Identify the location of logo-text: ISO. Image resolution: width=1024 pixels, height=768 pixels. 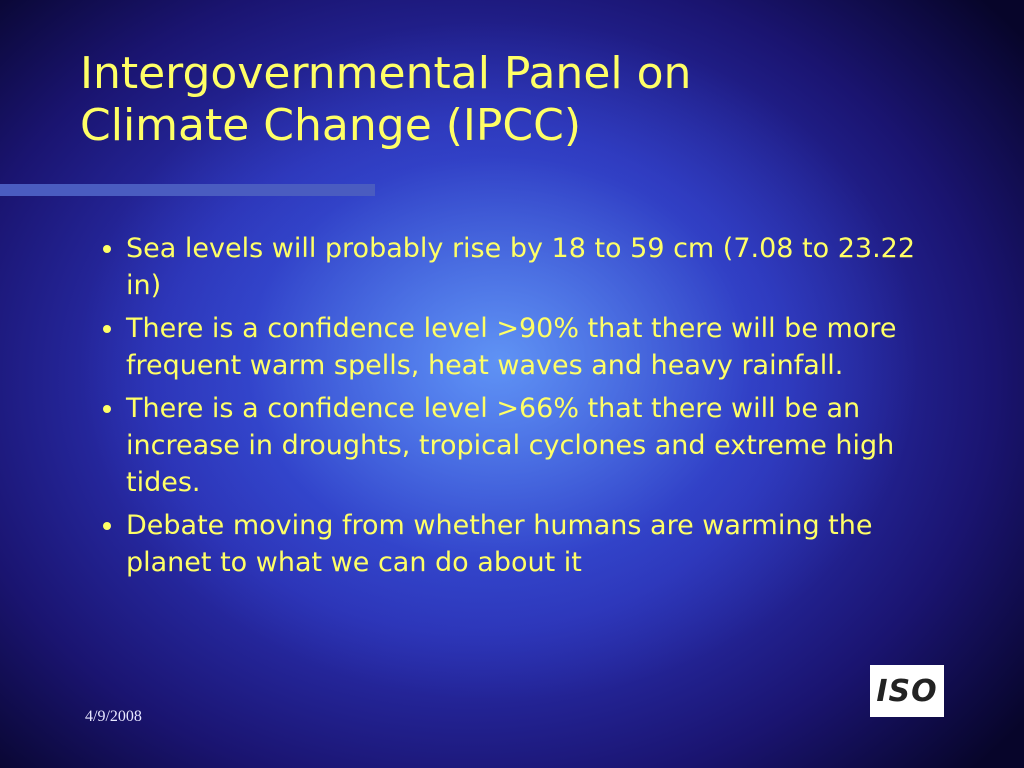
(907, 691).